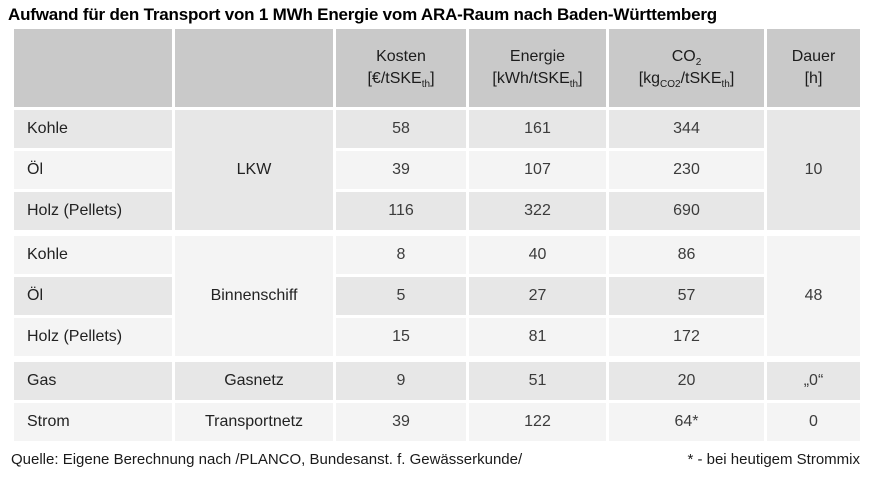  Describe the element at coordinates (93, 68) in the screenshot. I see `header-cell-fuel` at that location.